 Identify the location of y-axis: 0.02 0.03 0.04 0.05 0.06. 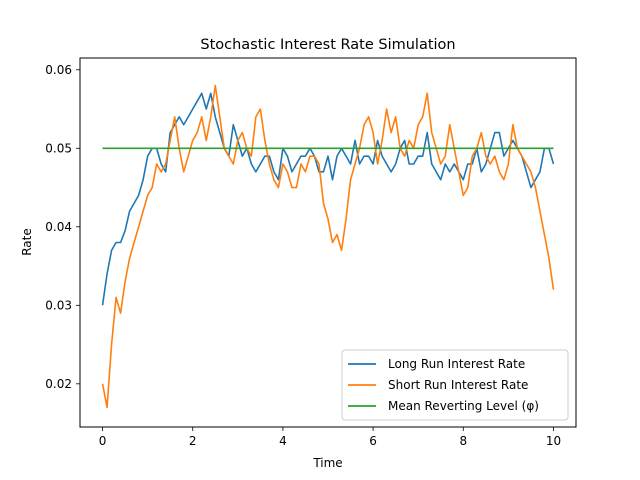
(62, 227).